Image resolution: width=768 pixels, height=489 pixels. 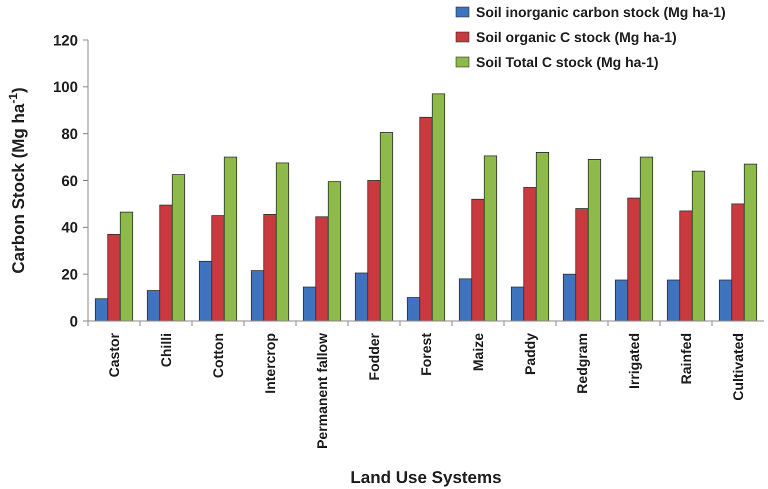 I want to click on x-tick-label: Permanent fallow, so click(x=322, y=390).